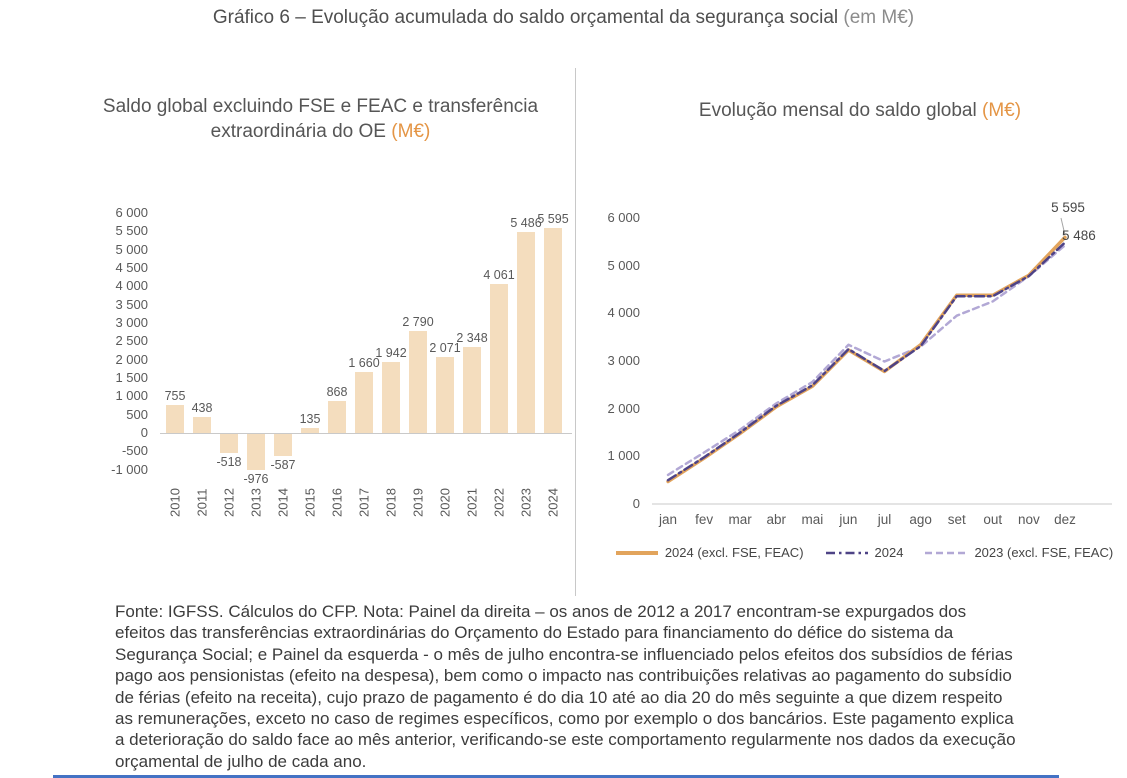 This screenshot has height=778, width=1127. What do you see at coordinates (129, 469) in the screenshot?
I see `bar-y-axis-tick-label: -1 000` at bounding box center [129, 469].